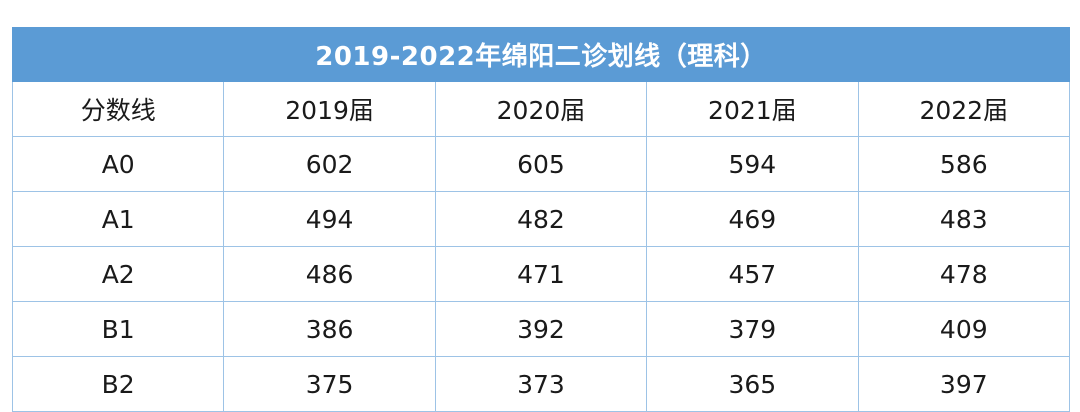 This screenshot has width=1080, height=412. Describe the element at coordinates (752, 329) in the screenshot. I see `table-cell: 379` at that location.